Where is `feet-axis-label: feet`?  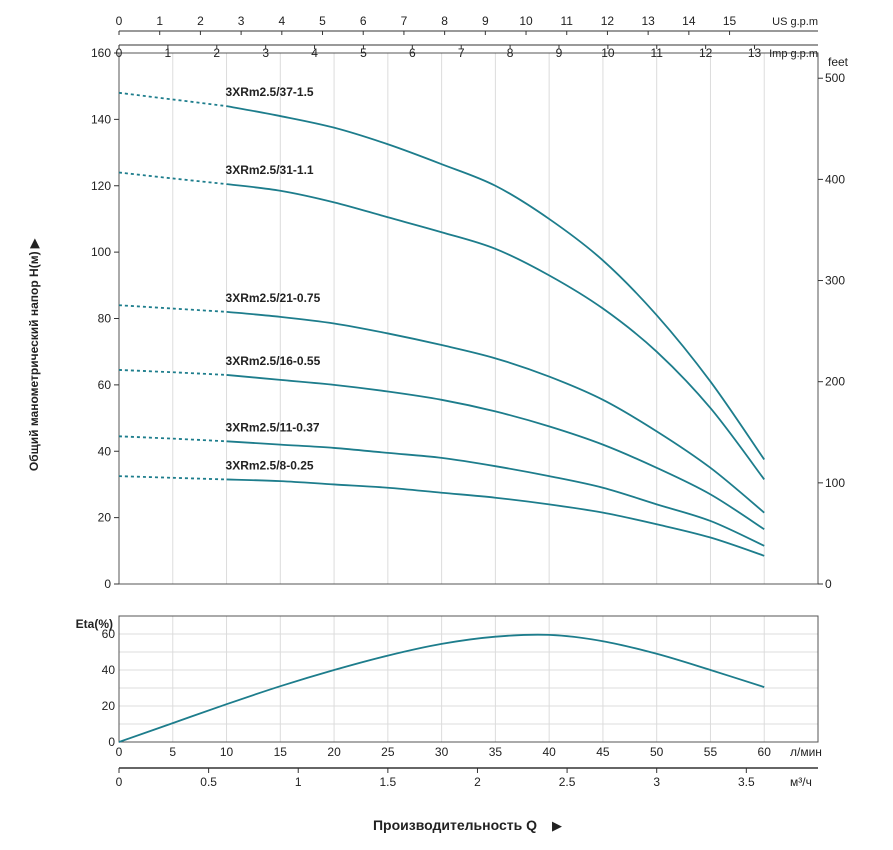
feet-axis-label: feet is located at coordinates (838, 62).